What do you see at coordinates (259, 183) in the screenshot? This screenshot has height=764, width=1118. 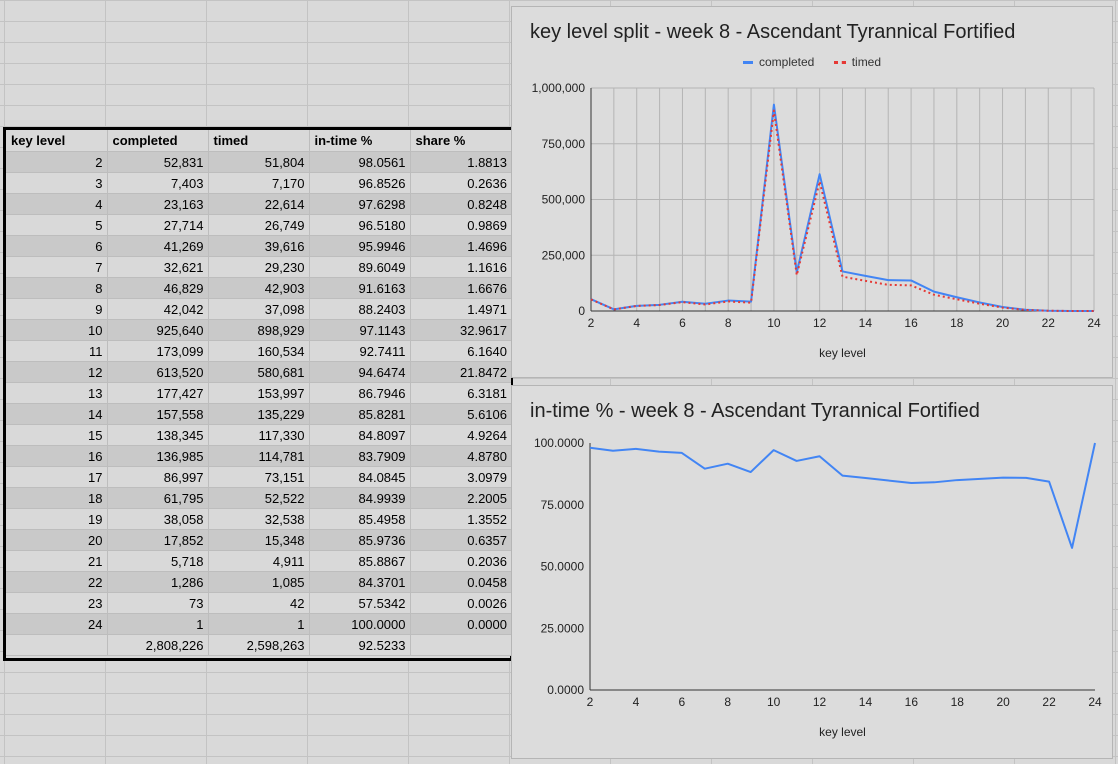 I see `table-cell: 7,170` at bounding box center [259, 183].